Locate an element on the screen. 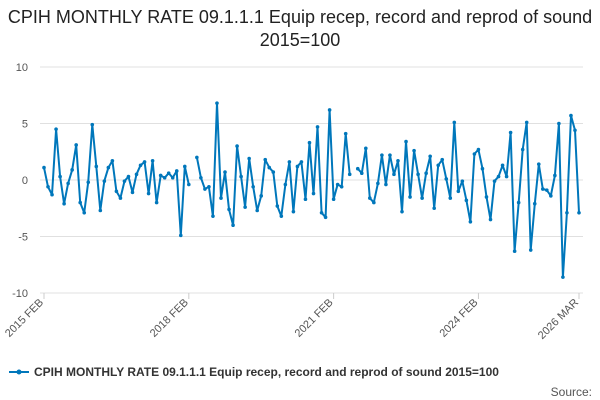 The image size is (600, 400). y-tick-label: 5 is located at coordinates (25, 125).